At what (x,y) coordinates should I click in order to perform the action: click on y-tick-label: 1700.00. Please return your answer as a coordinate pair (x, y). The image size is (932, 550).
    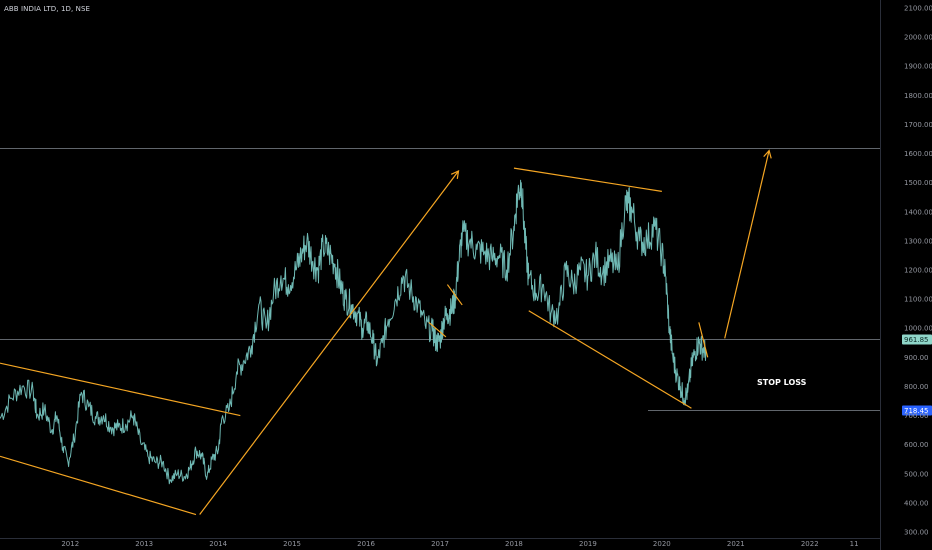
    Looking at the image, I should click on (918, 125).